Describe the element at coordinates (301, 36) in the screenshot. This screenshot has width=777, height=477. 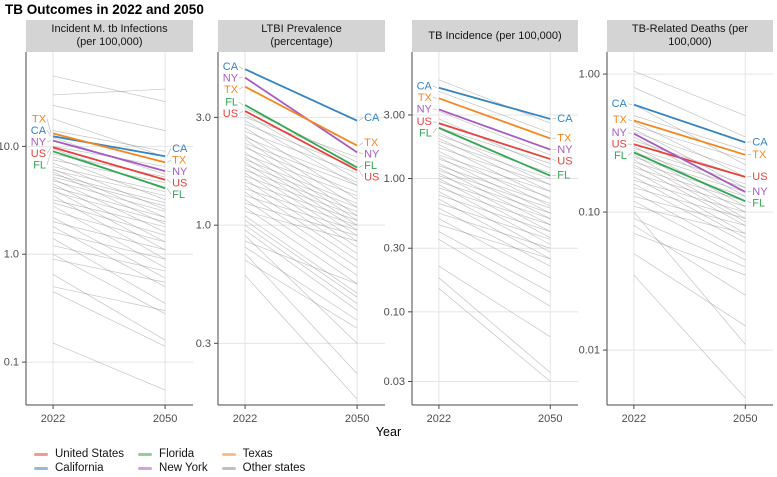
I see `panel-header-ltbi-prevalence: LTBI Prevalence (percentage)` at that location.